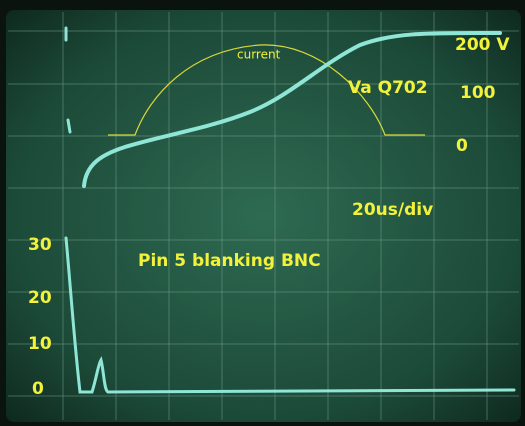 This screenshot has height=426, width=525. I want to click on trace-label: Va Q702, so click(388, 88).